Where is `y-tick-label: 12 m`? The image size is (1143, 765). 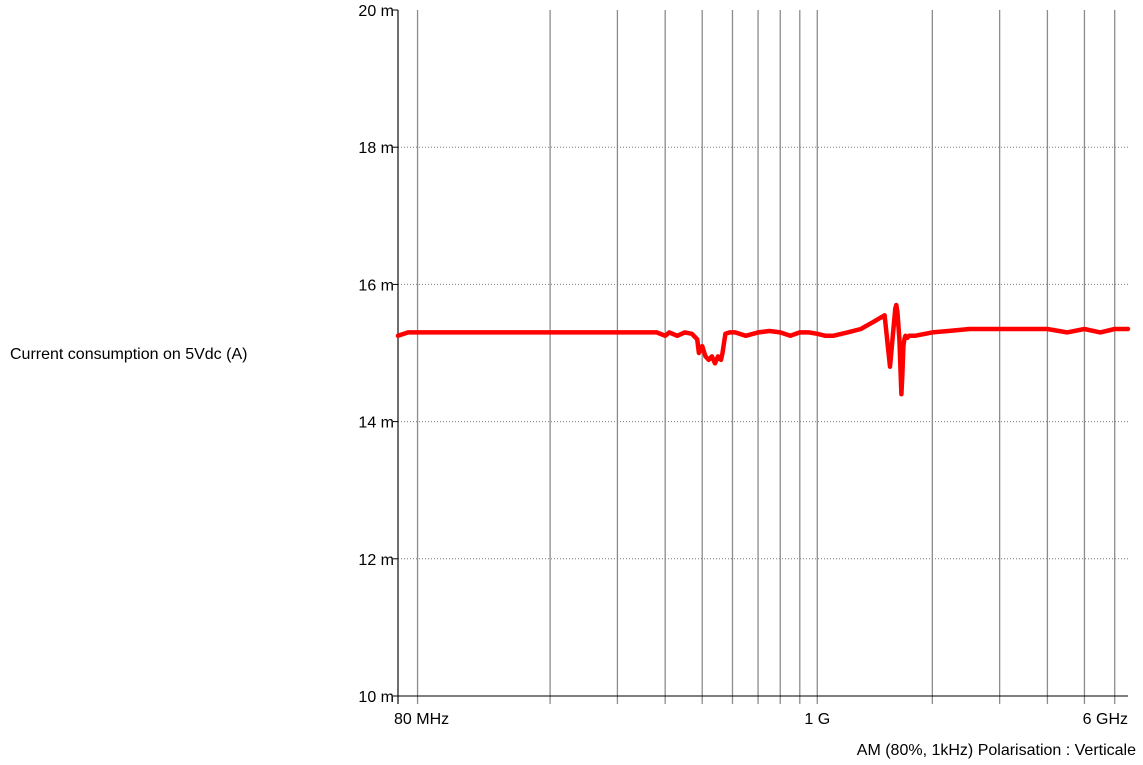
y-tick-label: 12 m is located at coordinates (376, 560).